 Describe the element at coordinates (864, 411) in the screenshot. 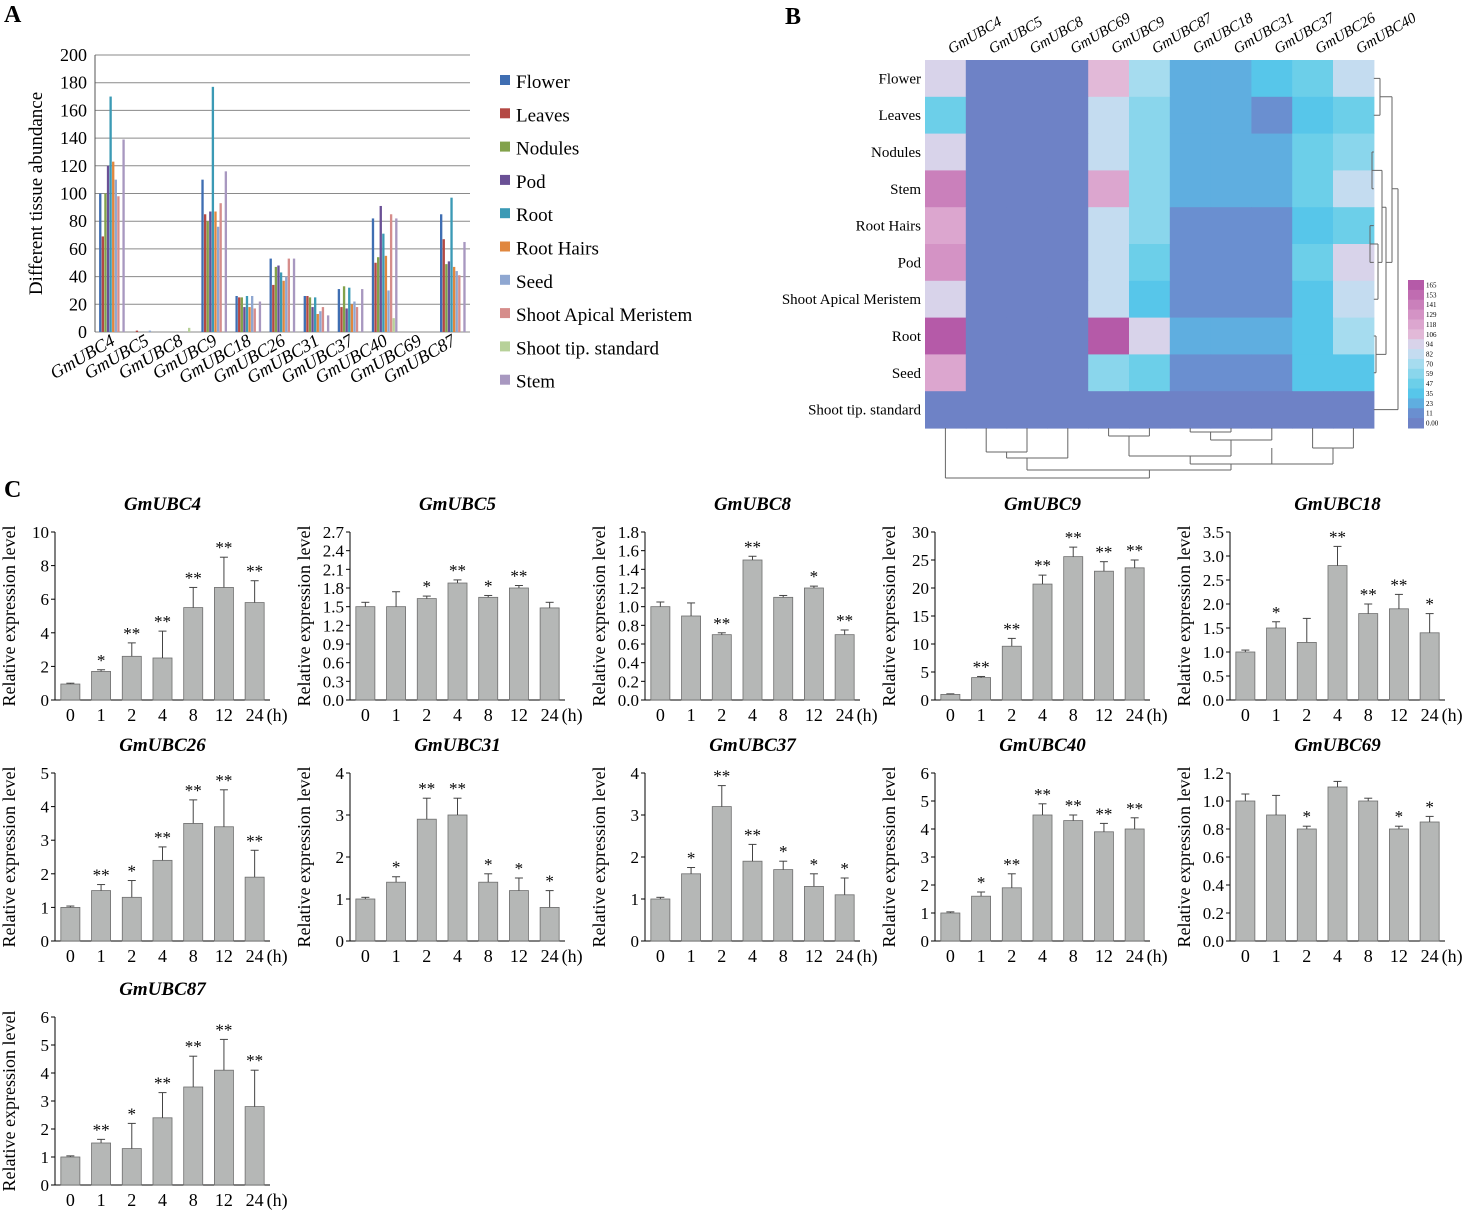

I see `row-label: Shoot tip. standard` at that location.